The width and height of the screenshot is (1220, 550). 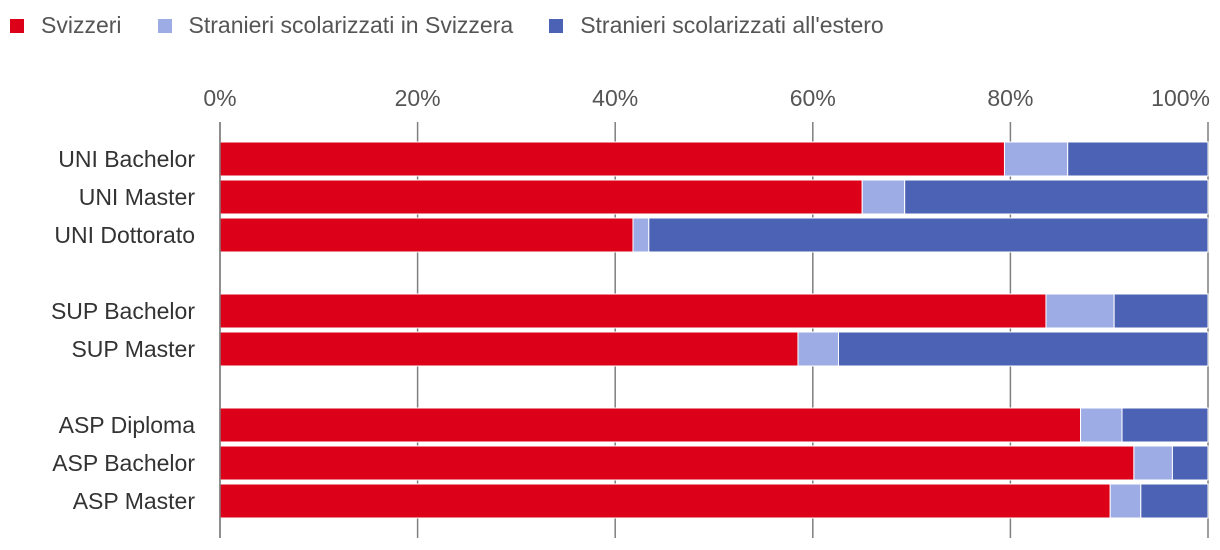 I want to click on bar-uni-master-stranieri-estero, so click(x=1056, y=197).